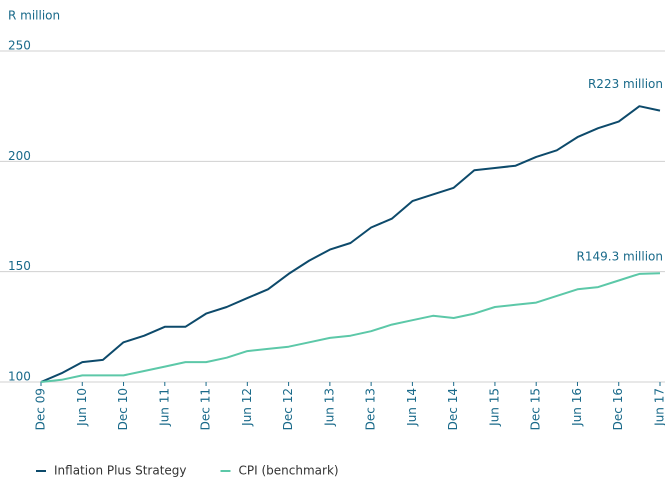 This screenshot has width=665, height=479. I want to click on x-tick-label: Dec 11, so click(206, 409).